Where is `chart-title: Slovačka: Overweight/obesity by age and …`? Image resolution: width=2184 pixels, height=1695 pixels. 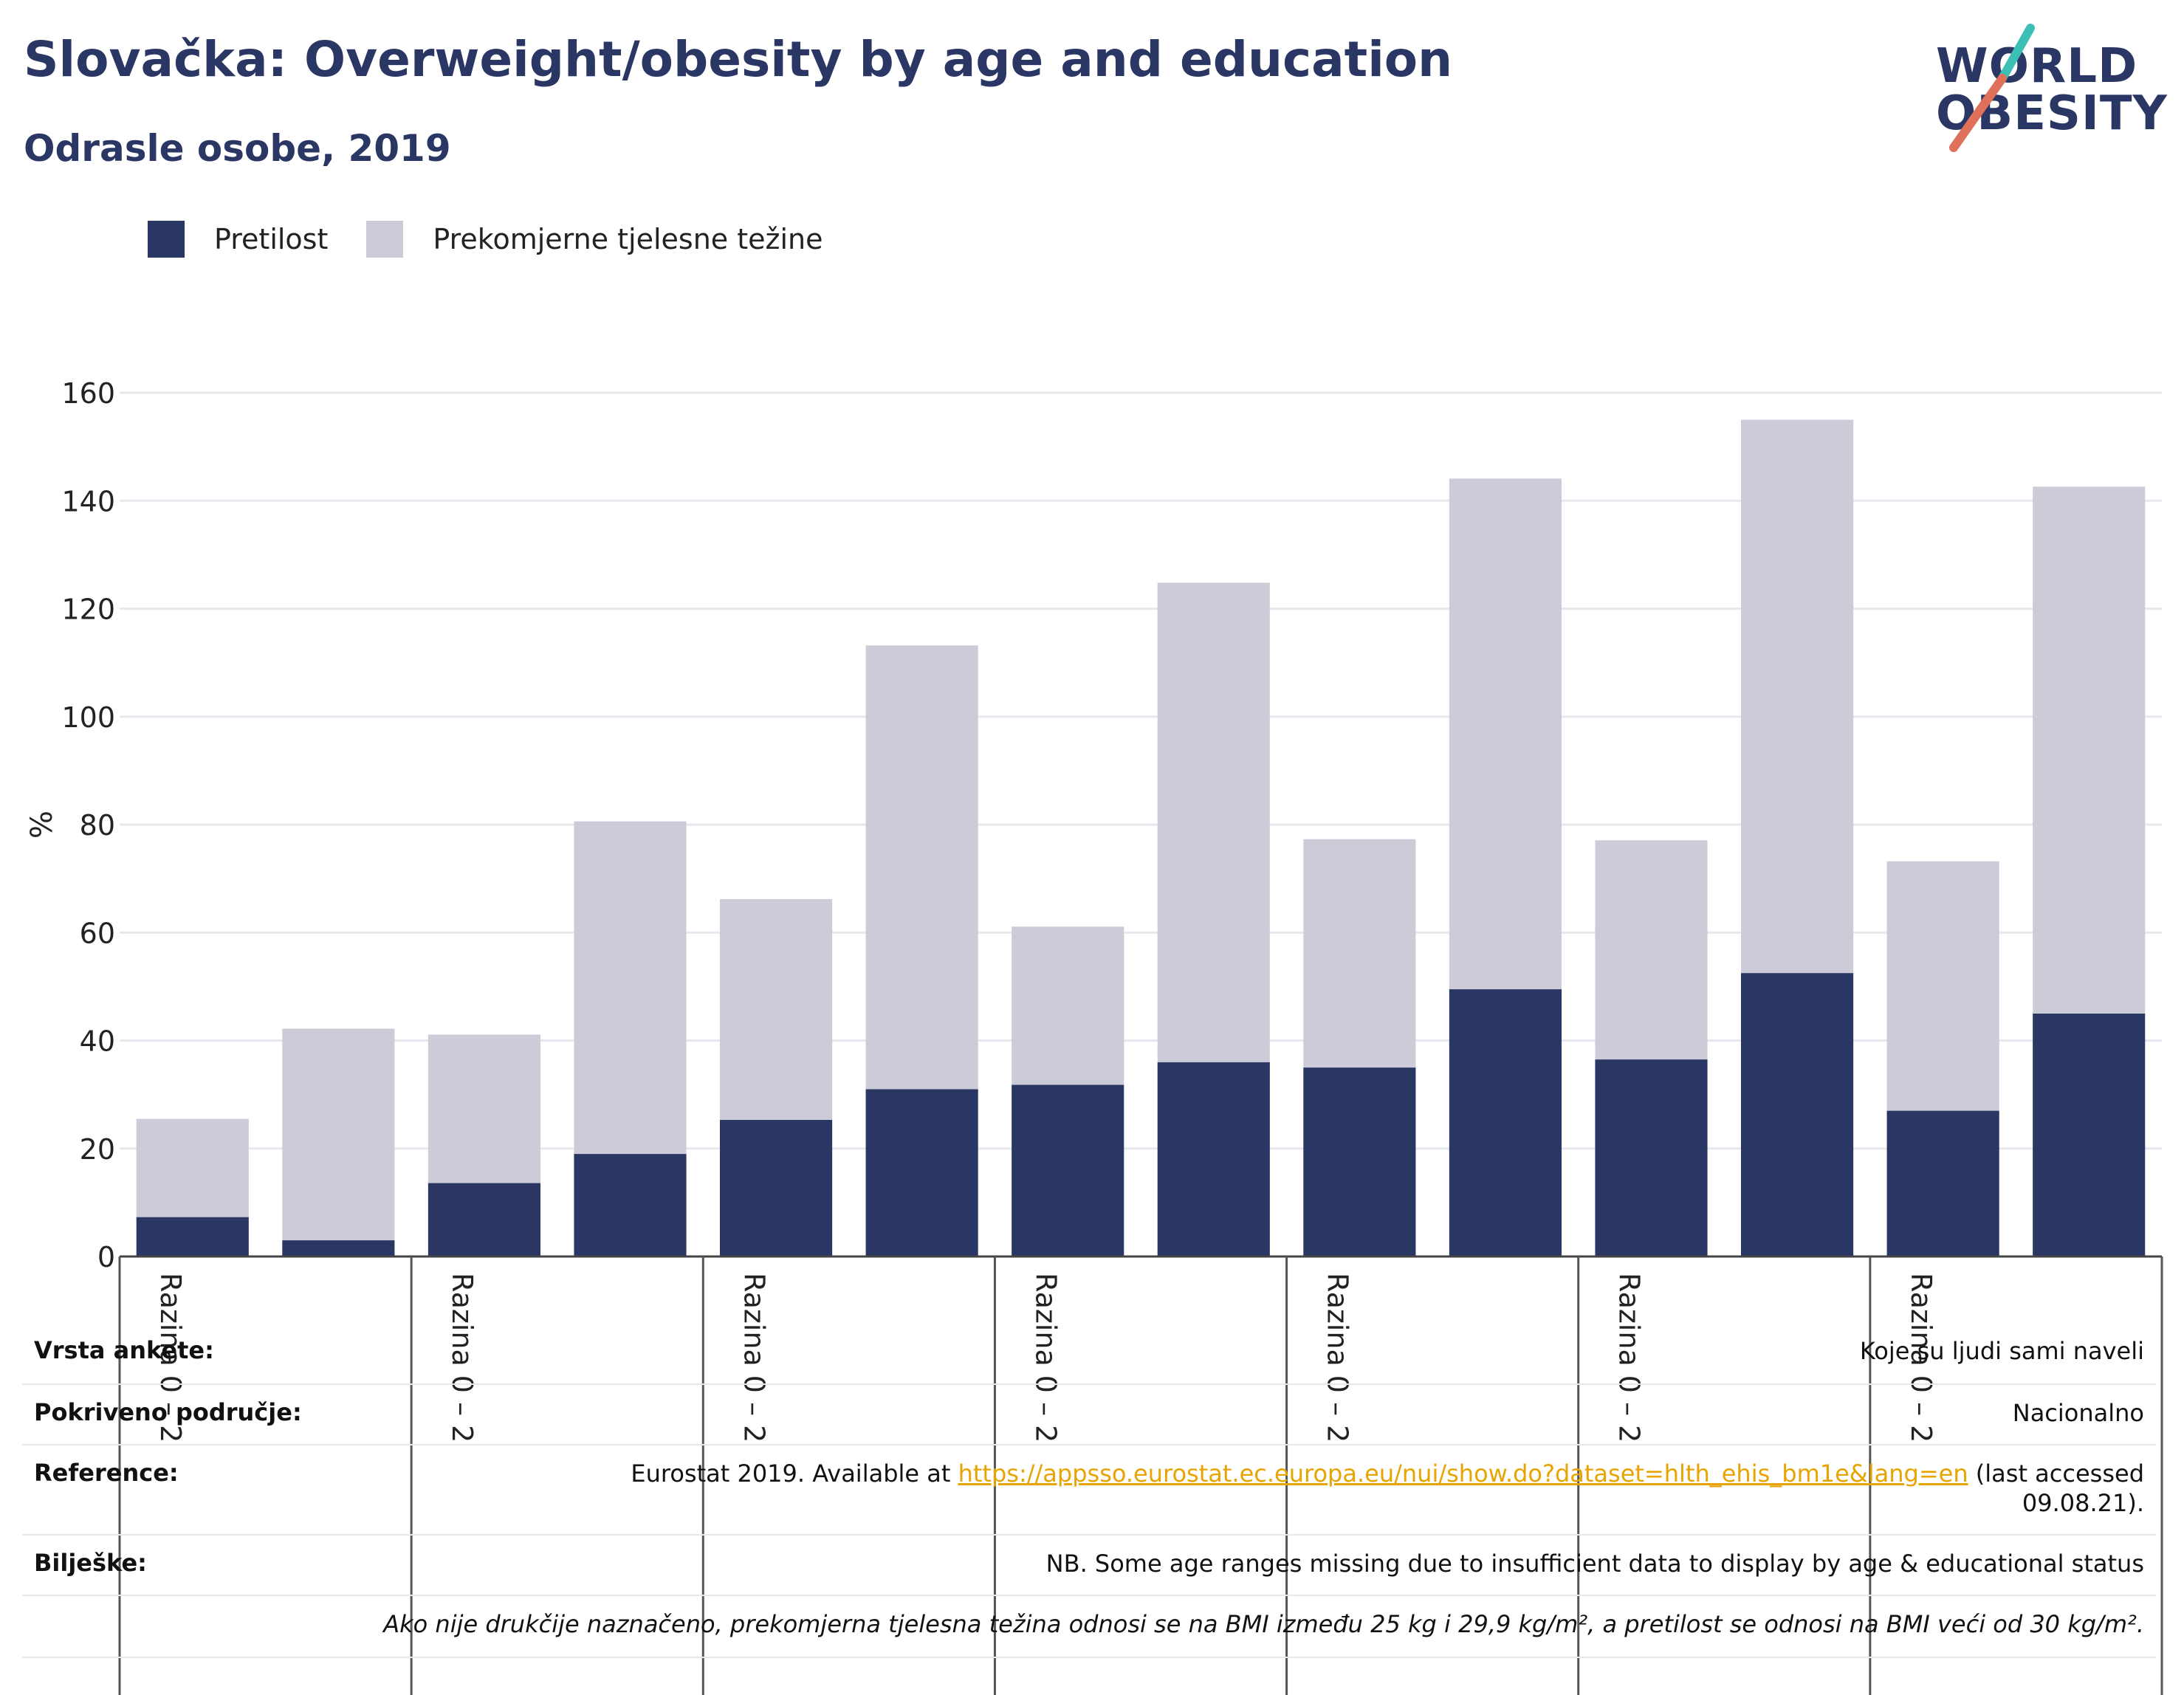 chart-title: Slovačka: Overweight/obesity by age and … is located at coordinates (739, 60).